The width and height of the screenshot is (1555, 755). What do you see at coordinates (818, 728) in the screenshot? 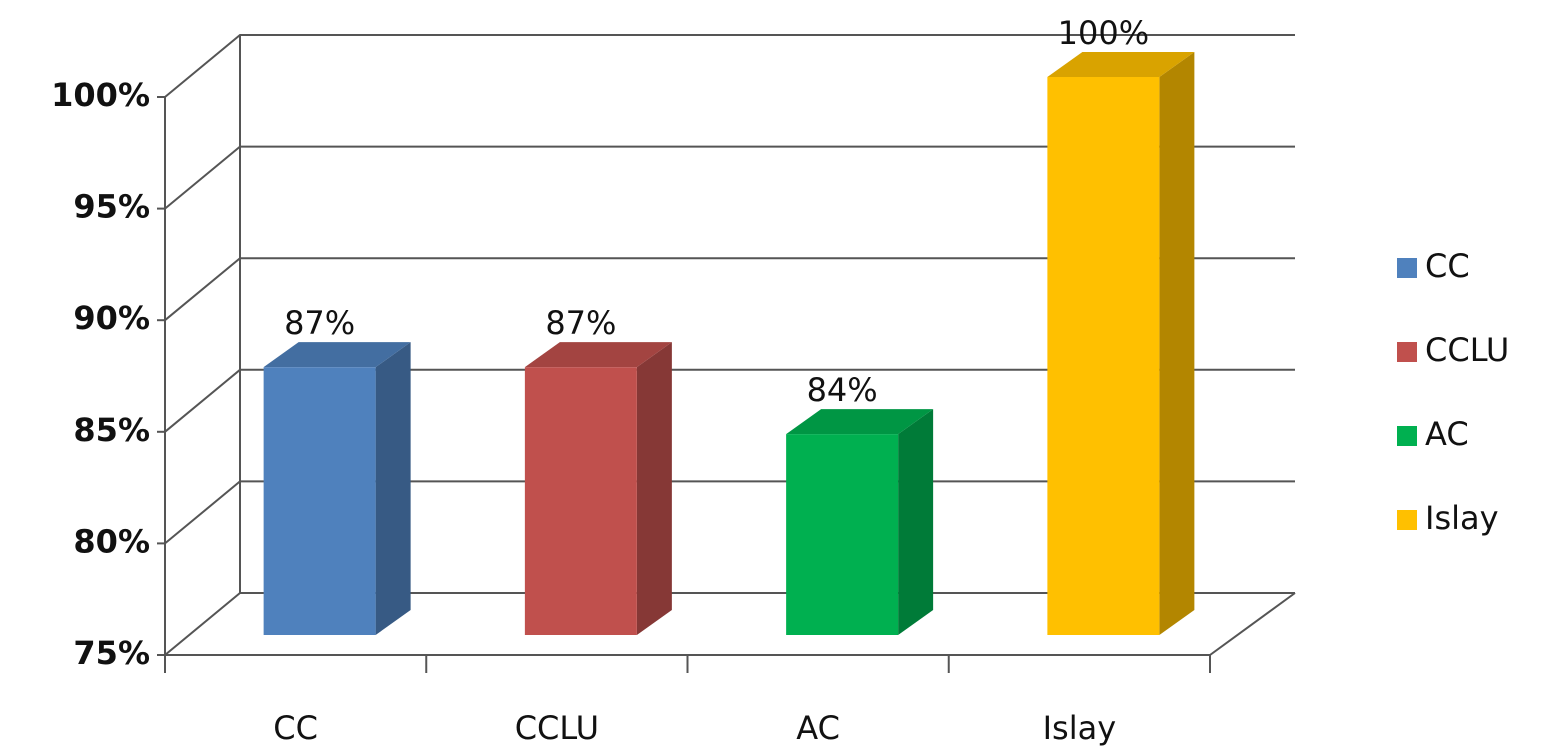
I see `x-tick-label: AC` at bounding box center [818, 728].